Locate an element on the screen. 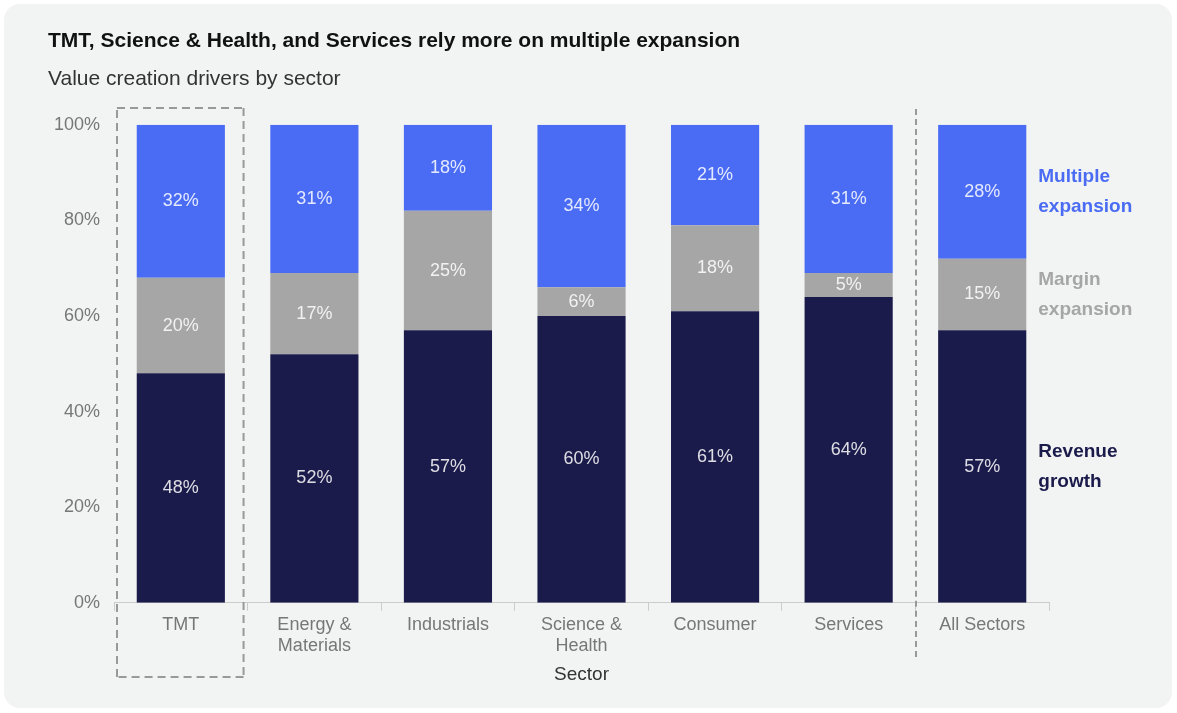 This screenshot has height=713, width=1177. y-tick-label: 20% is located at coordinates (82, 506).